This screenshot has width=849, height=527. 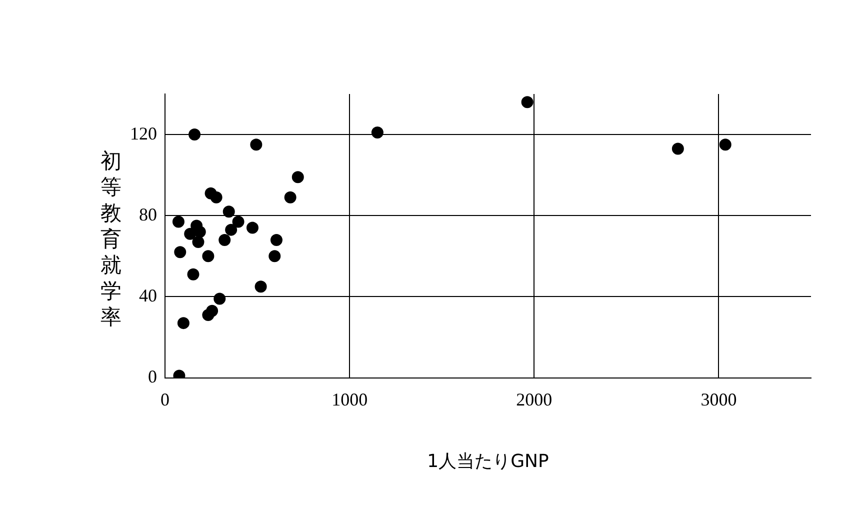 I want to click on y-tick-label: 0, so click(x=152, y=376).